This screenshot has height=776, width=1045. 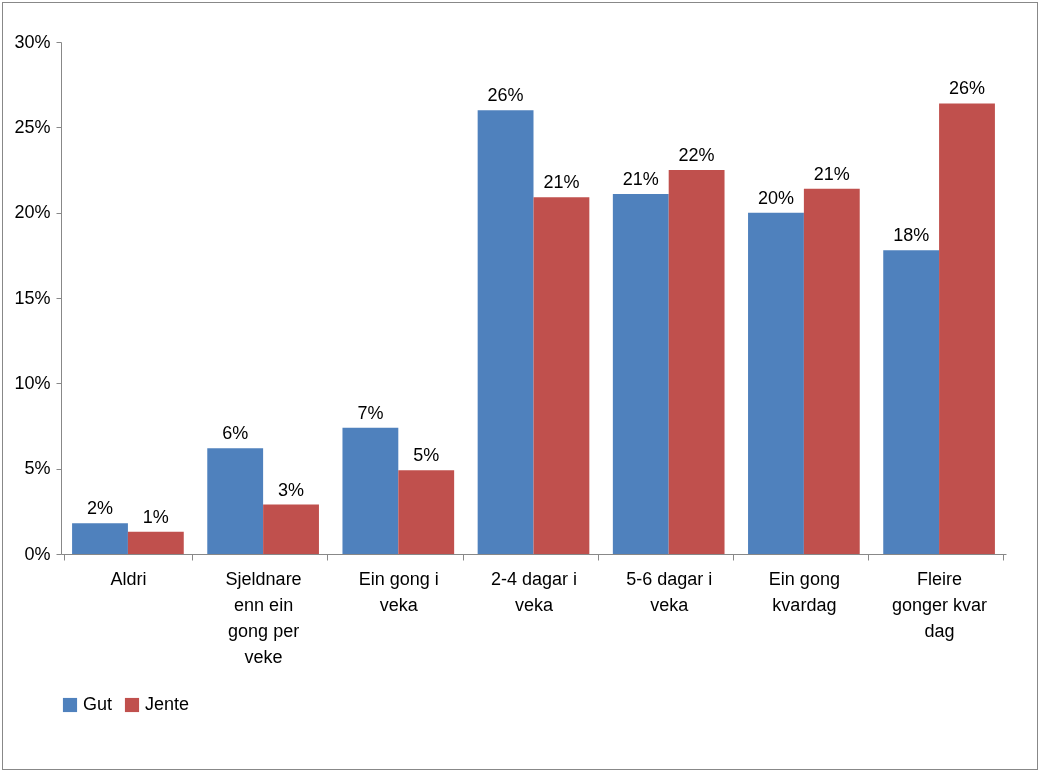 What do you see at coordinates (32, 126) in the screenshot?
I see `y-tick-label: 25%` at bounding box center [32, 126].